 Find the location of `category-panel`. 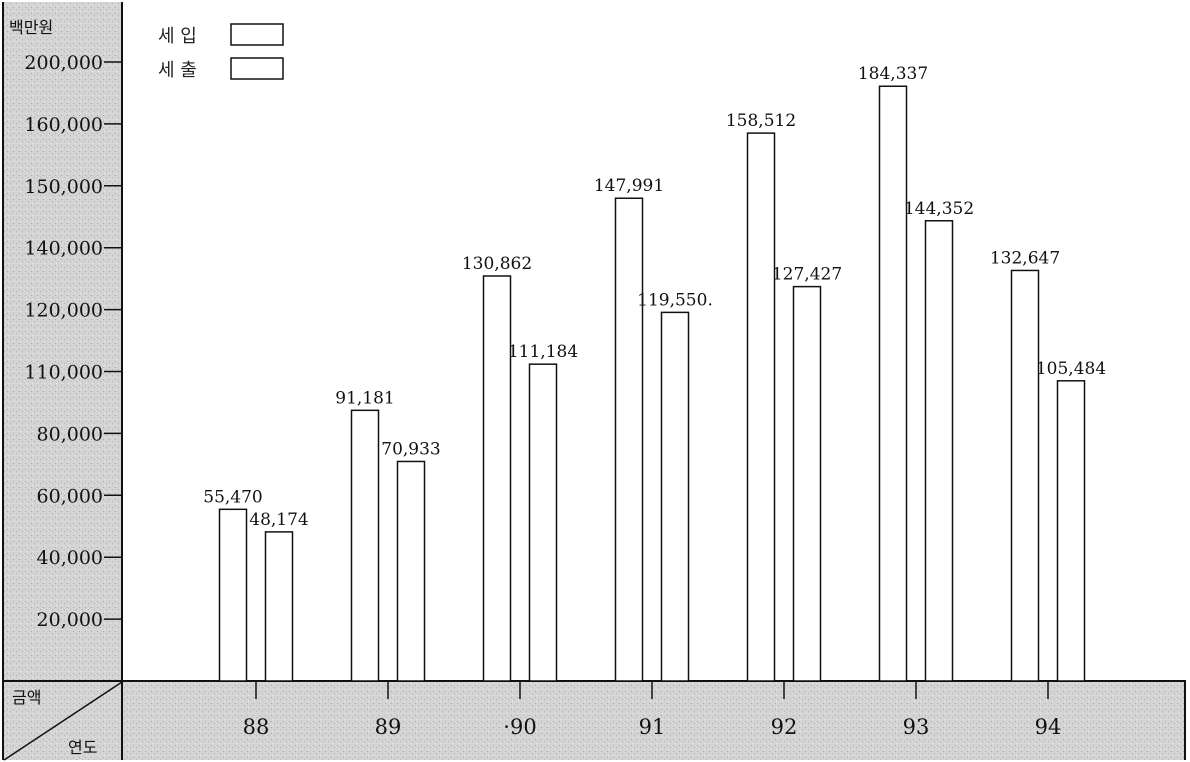

category-panel is located at coordinates (594, 720).